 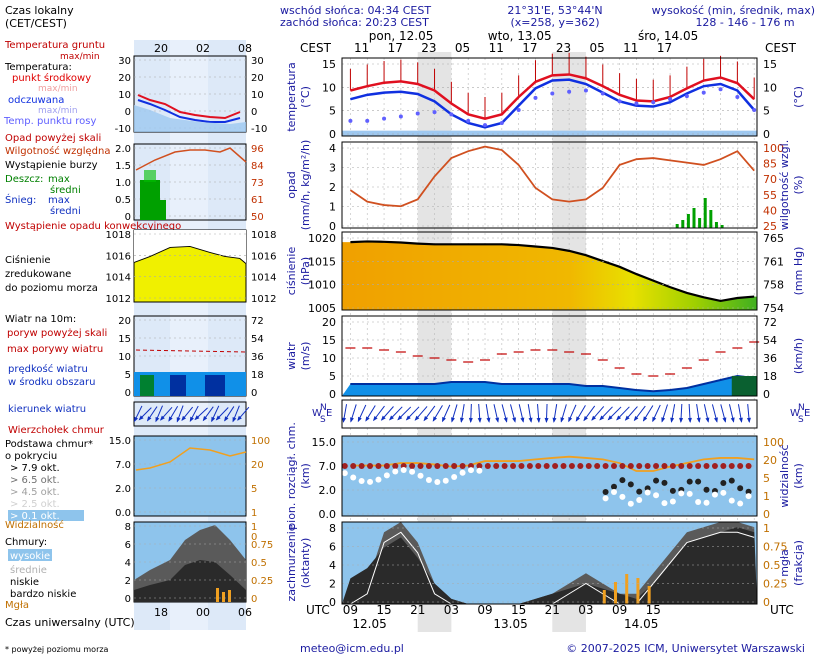 What do you see at coordinates (354, 22) in the screenshot?
I see `sunset-text: zachód słońca: 20:23 CEST` at bounding box center [354, 22].